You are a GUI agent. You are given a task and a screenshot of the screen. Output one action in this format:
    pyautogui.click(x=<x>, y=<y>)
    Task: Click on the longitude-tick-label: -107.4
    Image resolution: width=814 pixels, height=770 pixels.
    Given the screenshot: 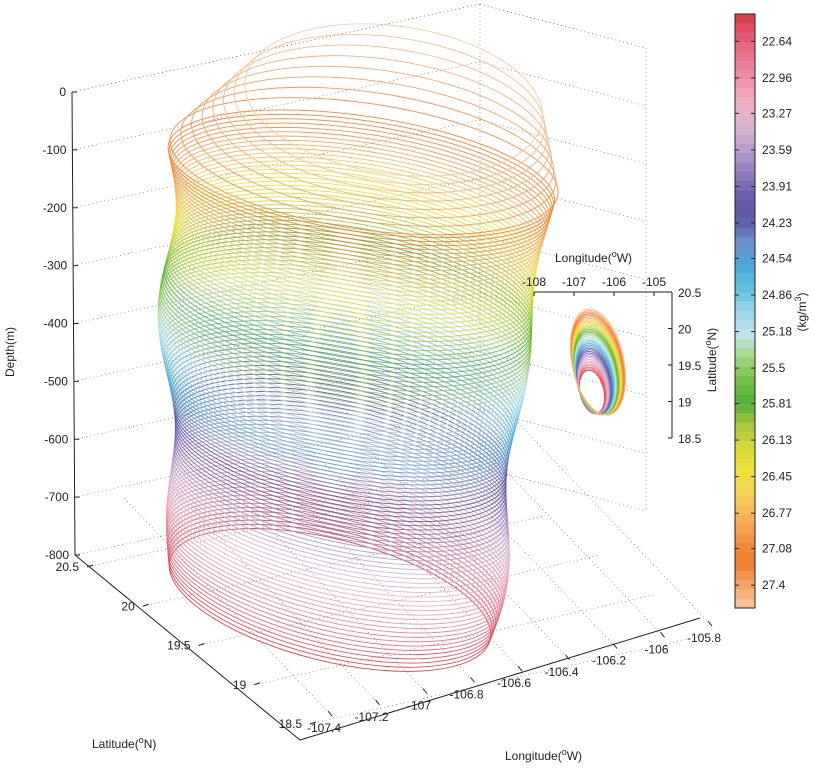 What is the action you would take?
    pyautogui.click(x=324, y=728)
    